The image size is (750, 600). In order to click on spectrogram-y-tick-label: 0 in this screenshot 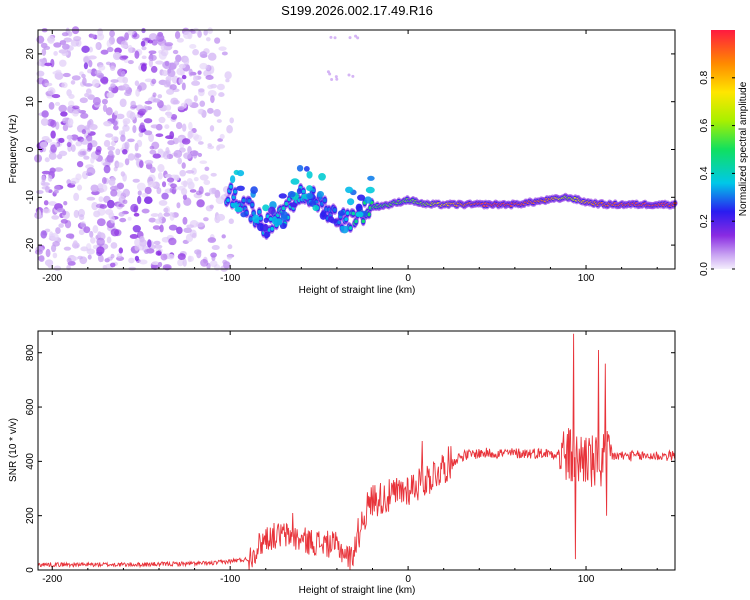, I will do `click(30, 149)`.